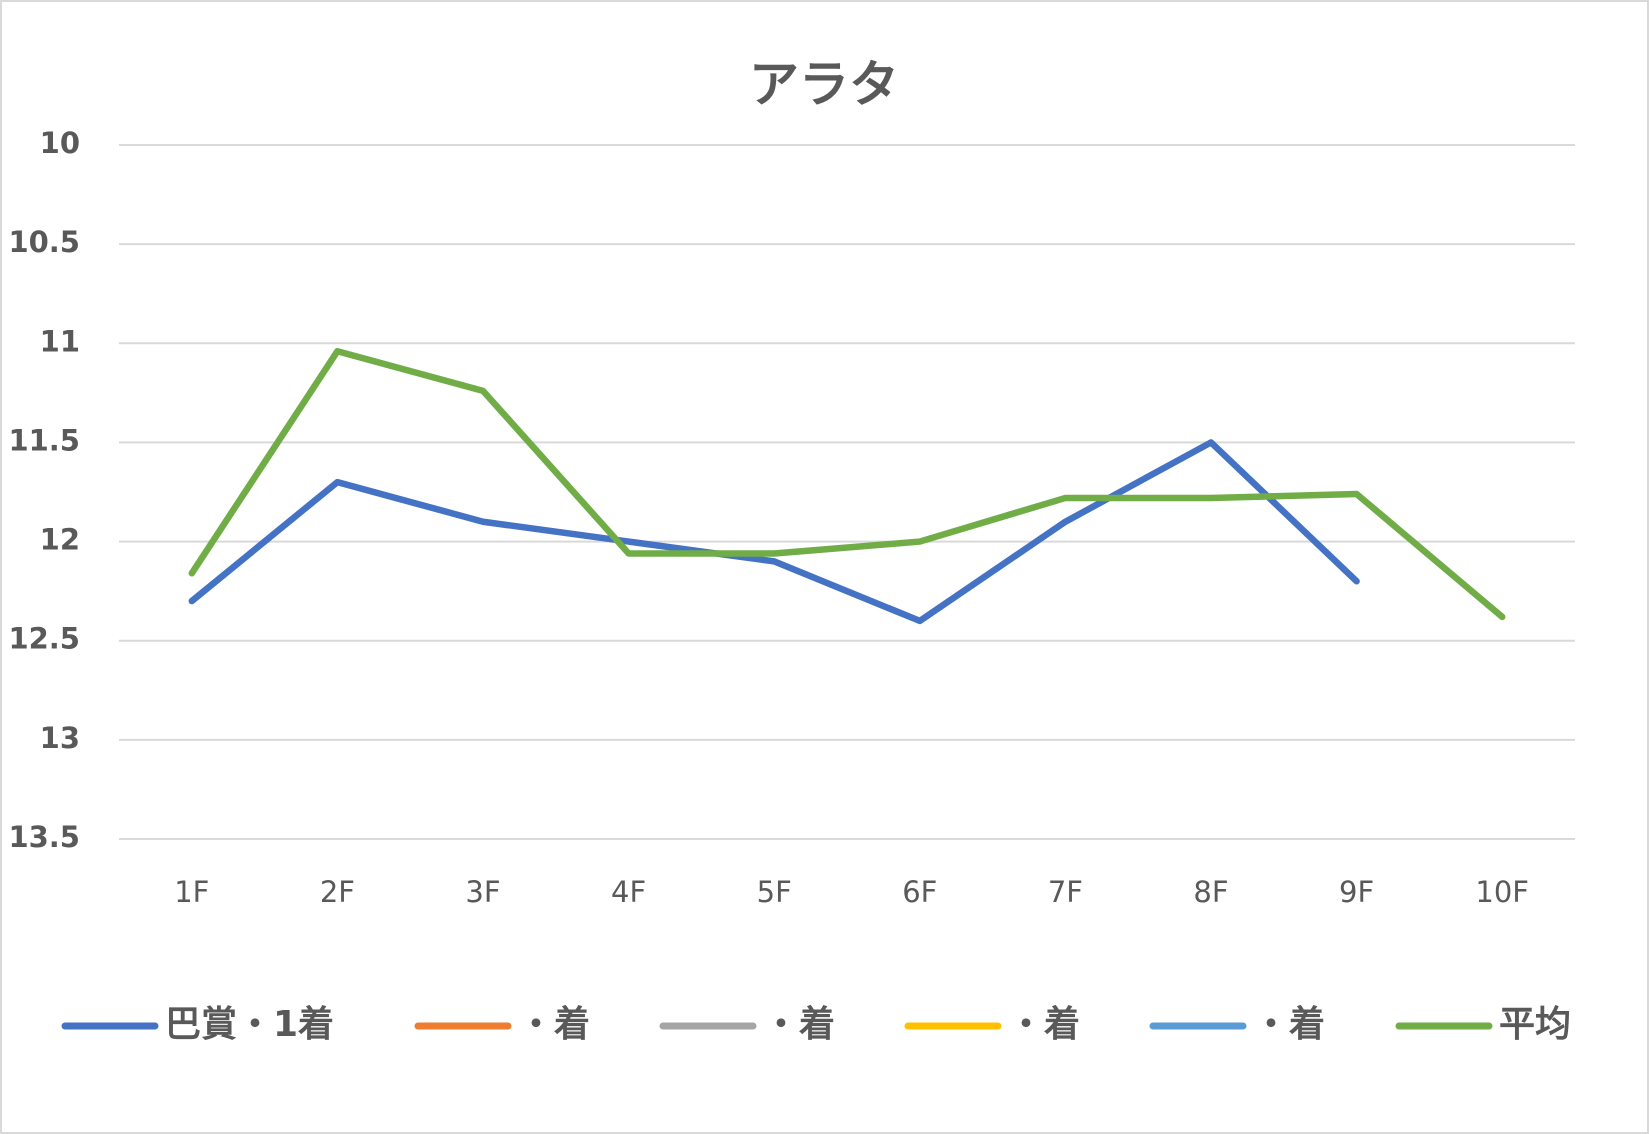  Describe the element at coordinates (60, 341) in the screenshot. I see `y-tick-label: 11` at that location.